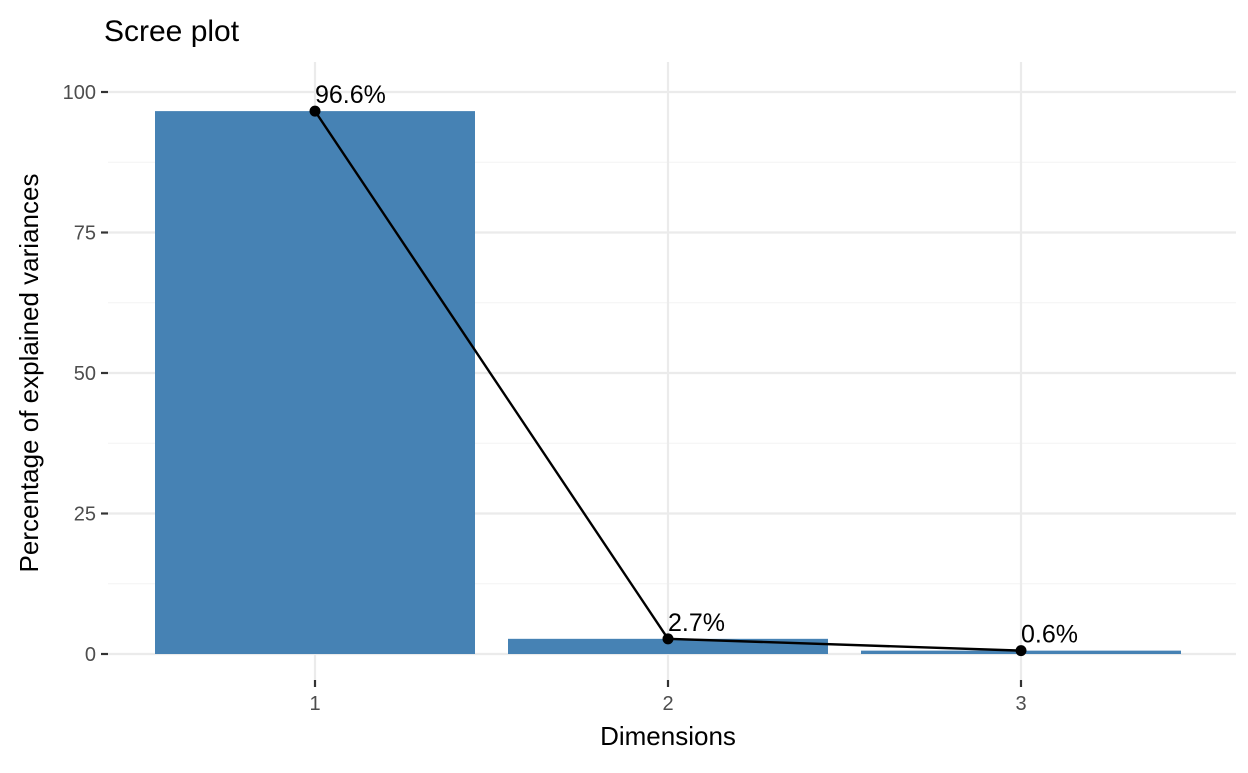 This screenshot has height=773, width=1248. Describe the element at coordinates (314, 704) in the screenshot. I see `x-tick-label: 1` at that location.